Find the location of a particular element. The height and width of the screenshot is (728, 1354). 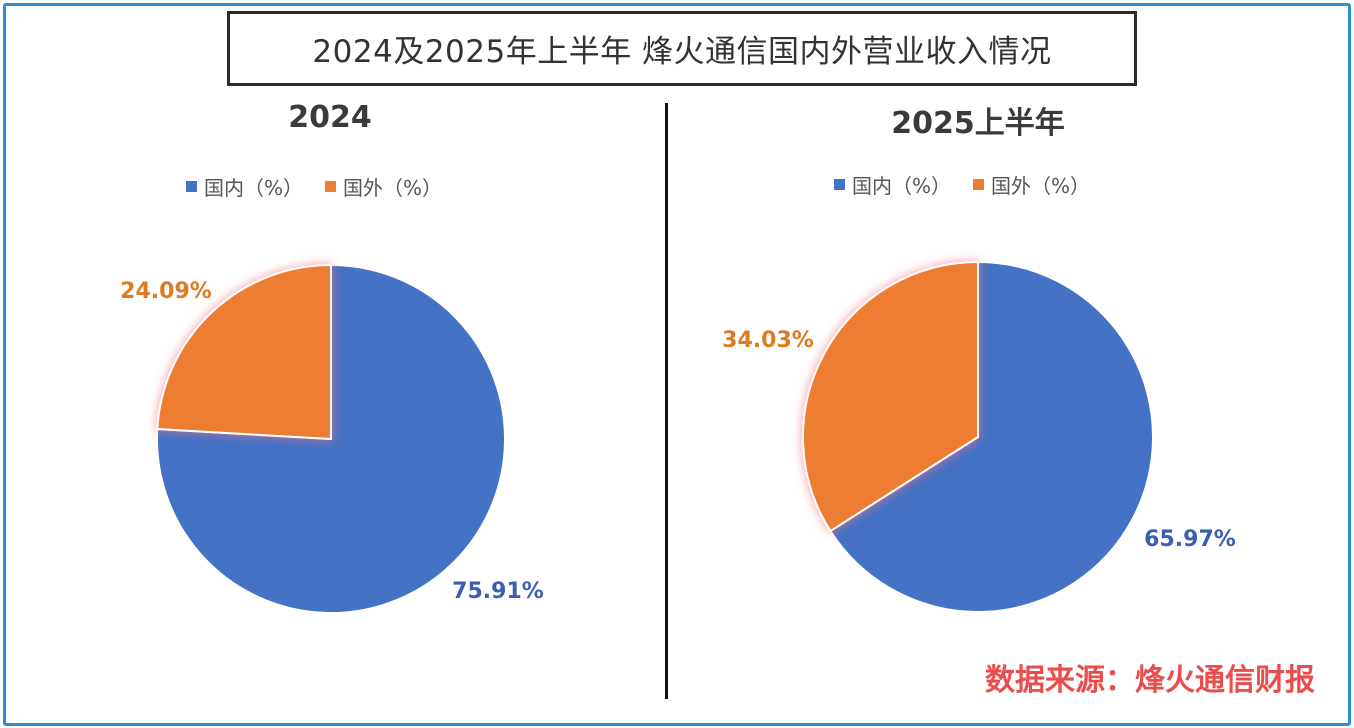

legend-2025h1: 国内（%） 国外（%） is located at coordinates (973, 184).